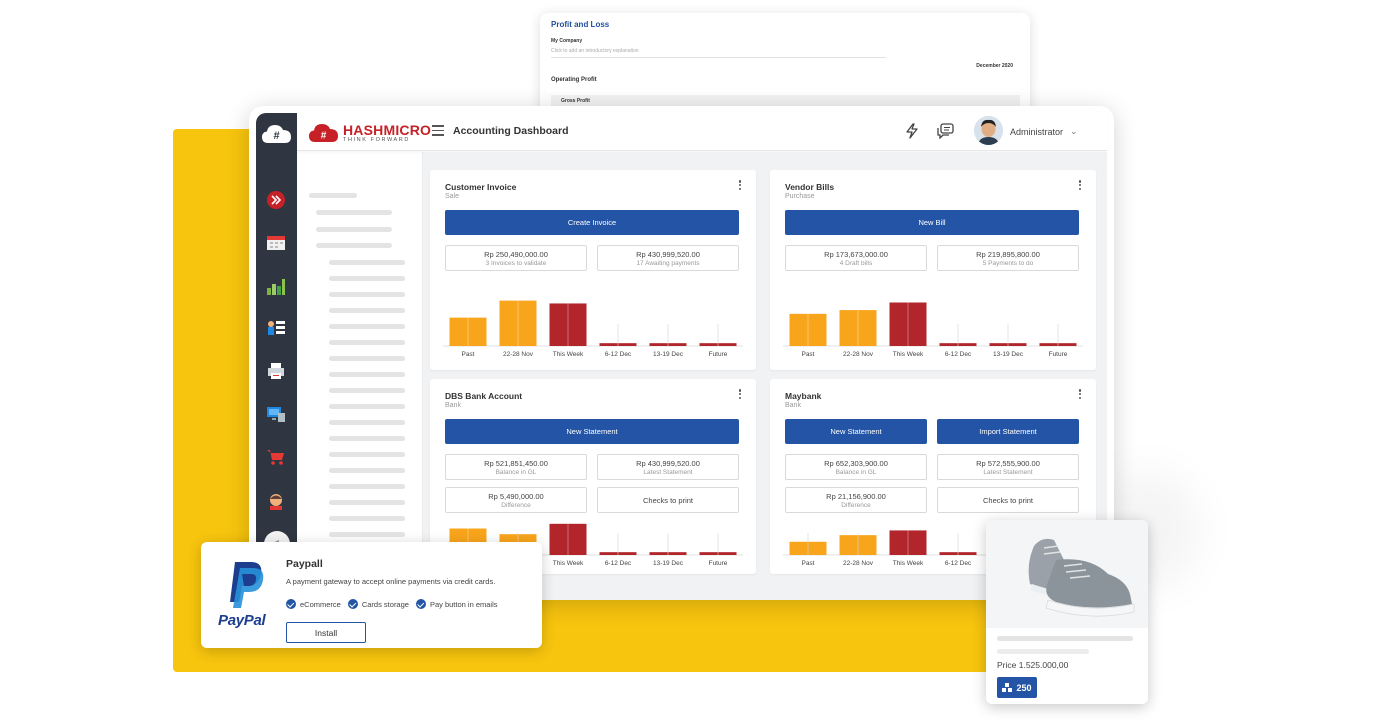 The width and height of the screenshot is (1400, 720). Describe the element at coordinates (276, 134) in the screenshot. I see `cloud-logo-icon: #` at that location.